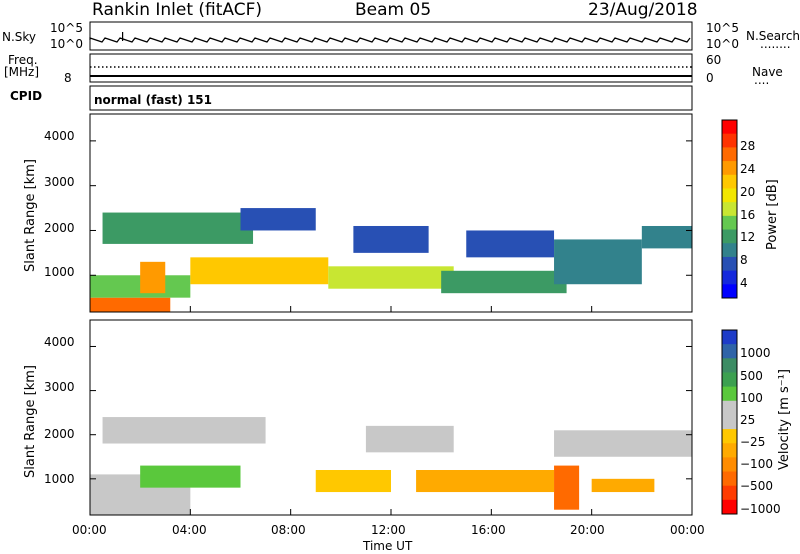  What do you see at coordinates (760, 509) in the screenshot?
I see `velocity-cbar-tick-m1000: −1000` at bounding box center [760, 509].